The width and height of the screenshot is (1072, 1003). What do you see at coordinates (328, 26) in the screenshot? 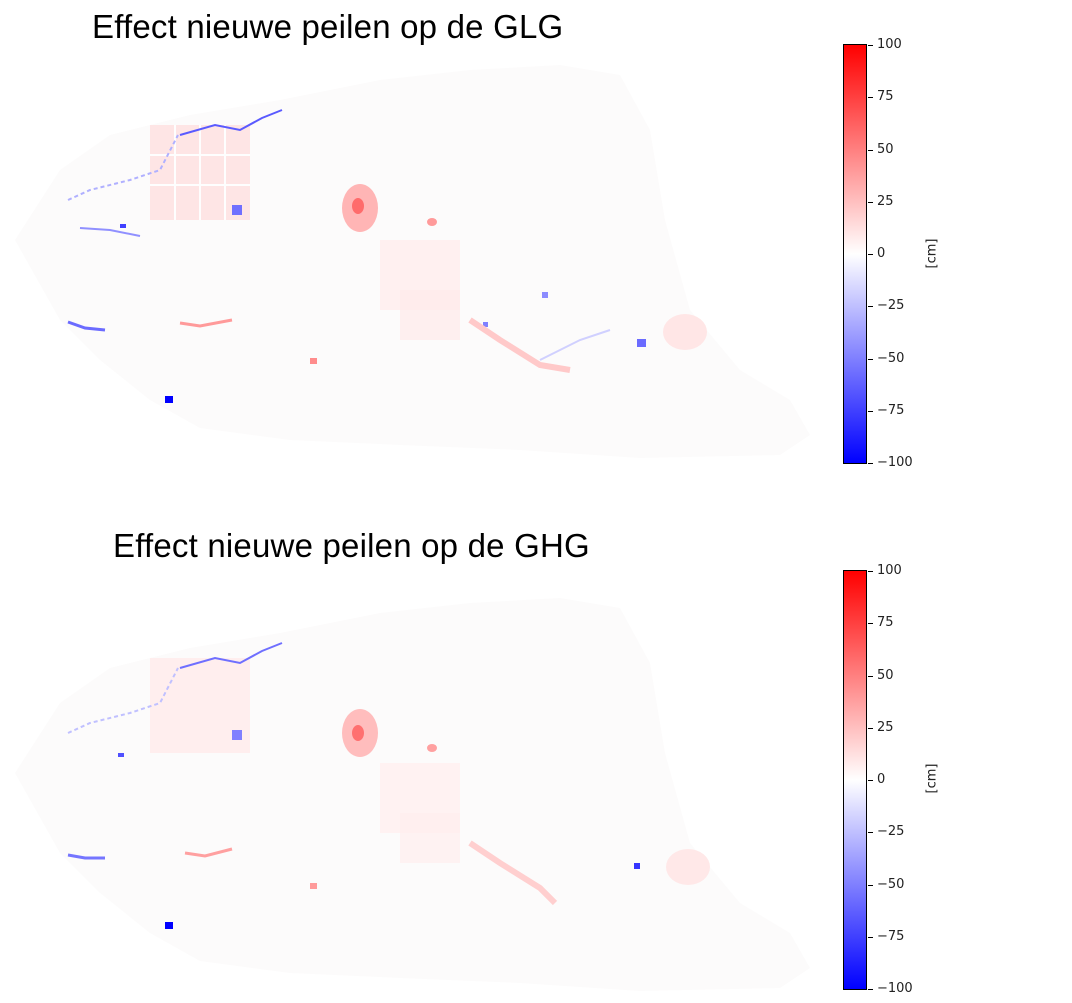
I see `panel-title: Effect nieuwe peilen op de GLG` at bounding box center [328, 26].